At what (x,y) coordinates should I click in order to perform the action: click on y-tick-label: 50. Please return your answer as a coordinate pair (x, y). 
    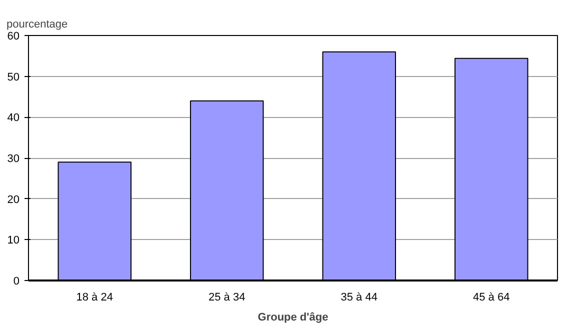
    Looking at the image, I should click on (13, 77).